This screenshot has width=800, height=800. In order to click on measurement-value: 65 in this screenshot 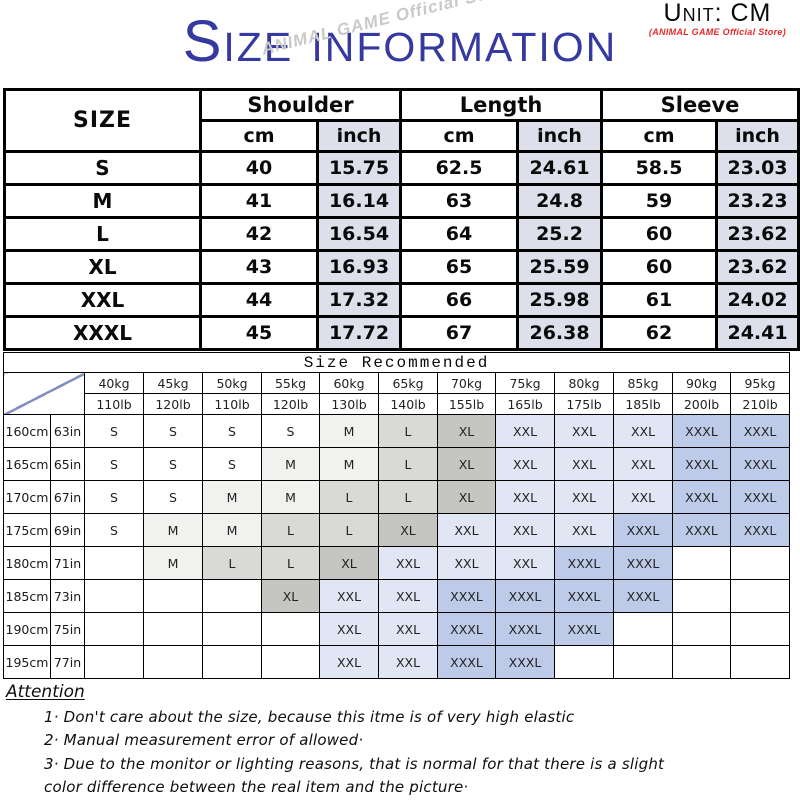, I will do `click(459, 267)`.